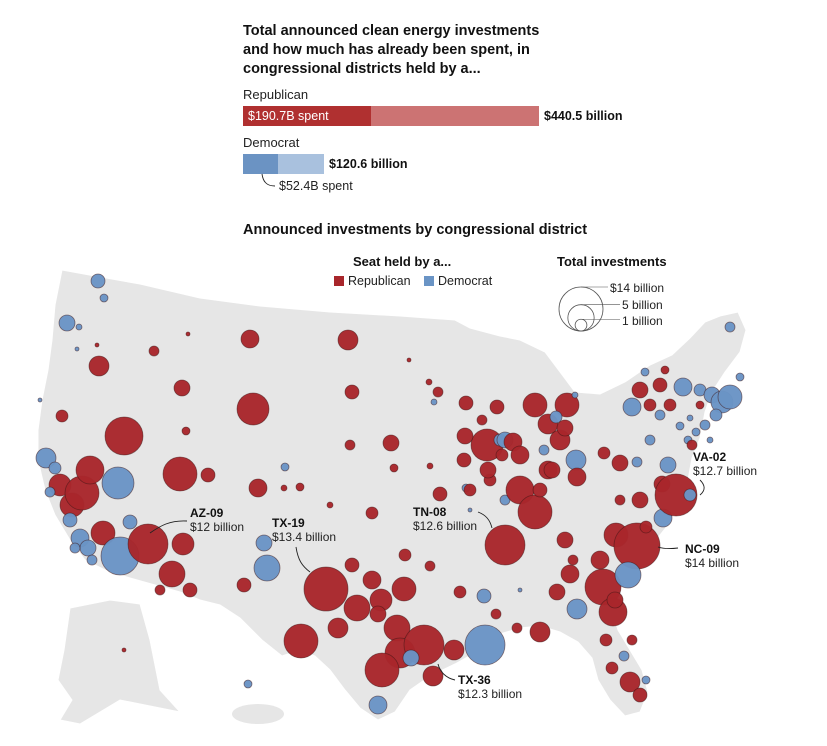  Describe the element at coordinates (258, 714) in the screenshot. I see `hawaii-shape` at that location.